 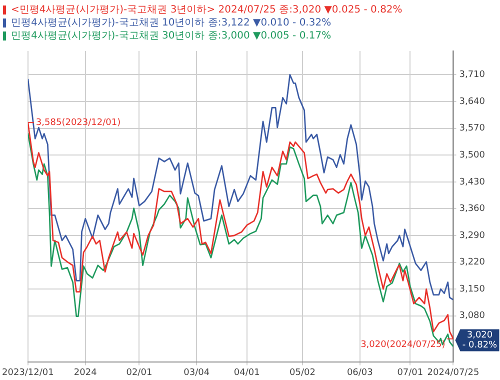 What do you see at coordinates (171, 23) in the screenshot?
I see `legend-label: 민평4사평균(시가평가)-국고채권 10년이하 종:3,122 ▼0.010 - 0.32%` at bounding box center [171, 23].